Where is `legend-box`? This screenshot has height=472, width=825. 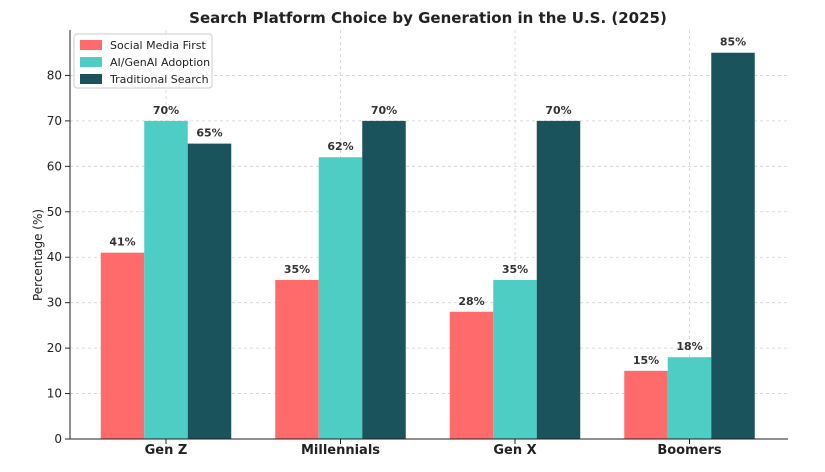
legend-box is located at coordinates (143, 61).